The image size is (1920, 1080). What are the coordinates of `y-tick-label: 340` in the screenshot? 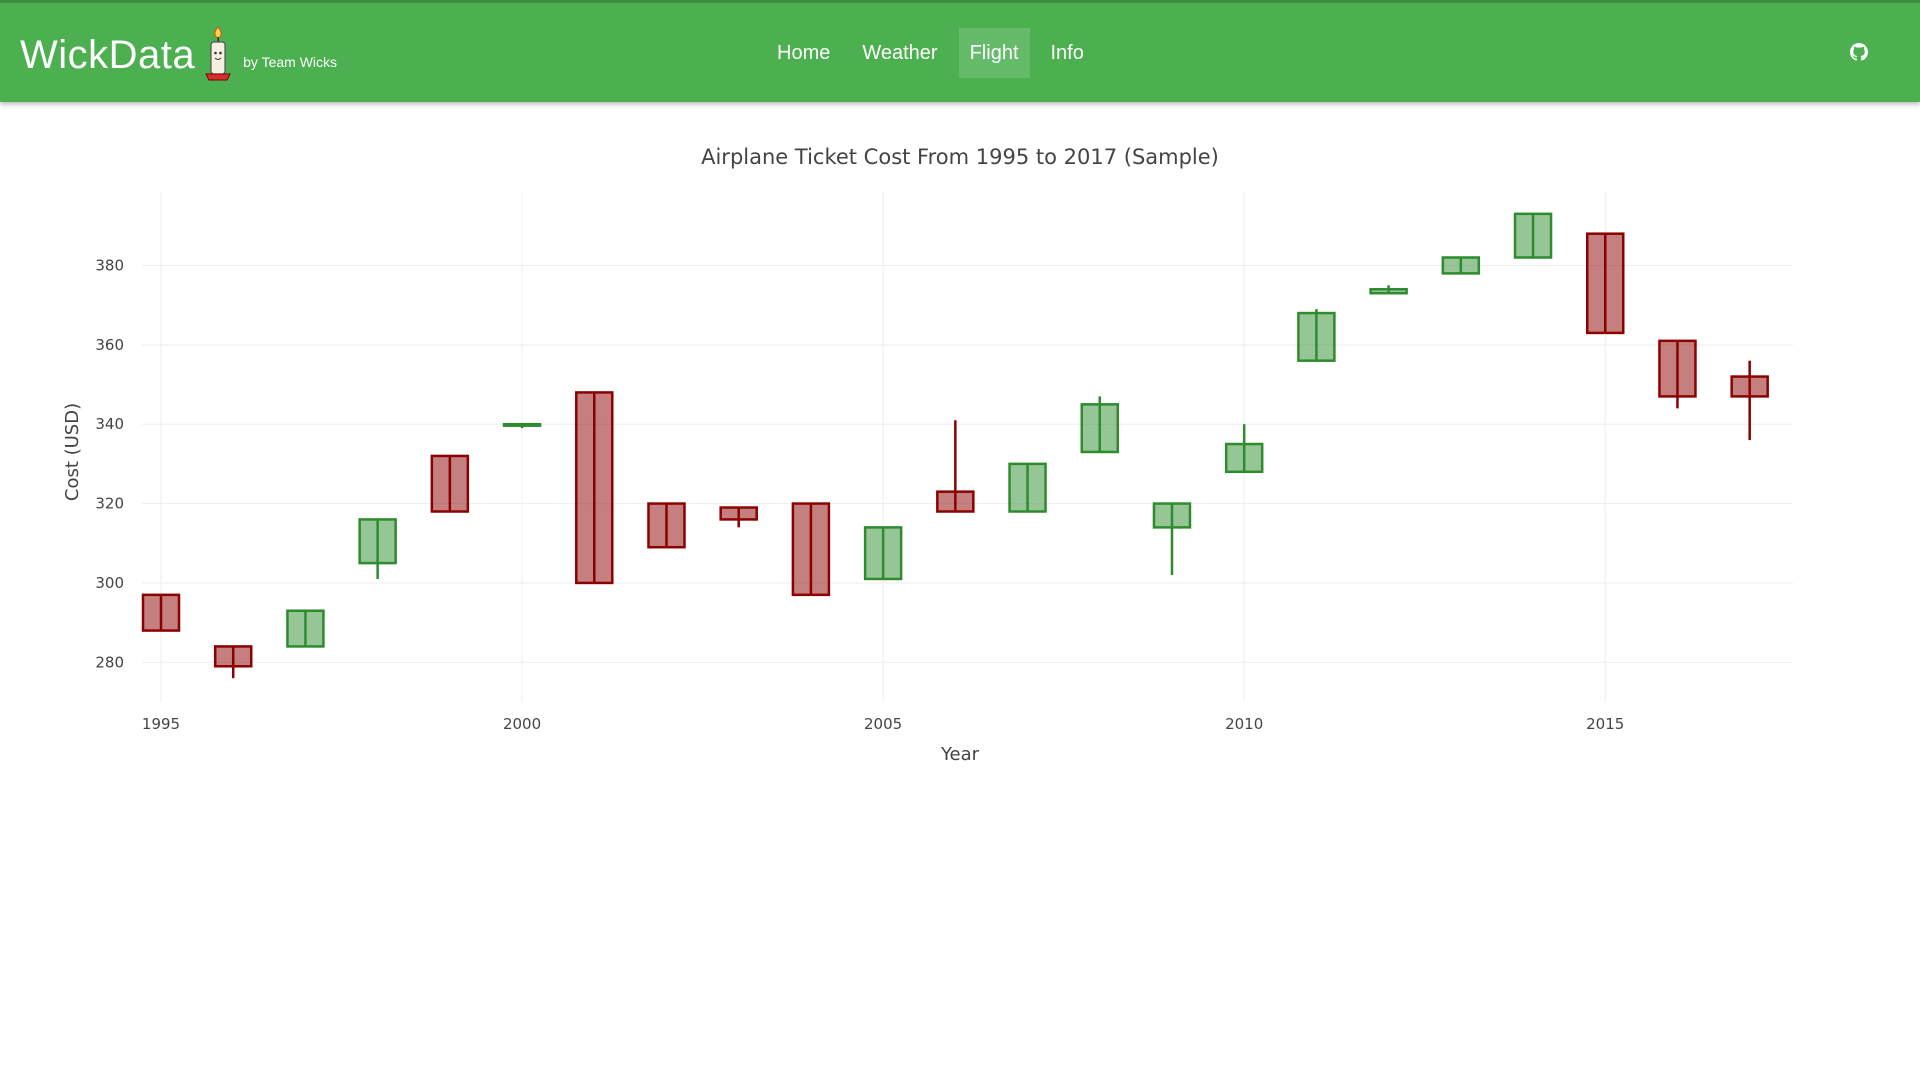 It's located at (109, 424).